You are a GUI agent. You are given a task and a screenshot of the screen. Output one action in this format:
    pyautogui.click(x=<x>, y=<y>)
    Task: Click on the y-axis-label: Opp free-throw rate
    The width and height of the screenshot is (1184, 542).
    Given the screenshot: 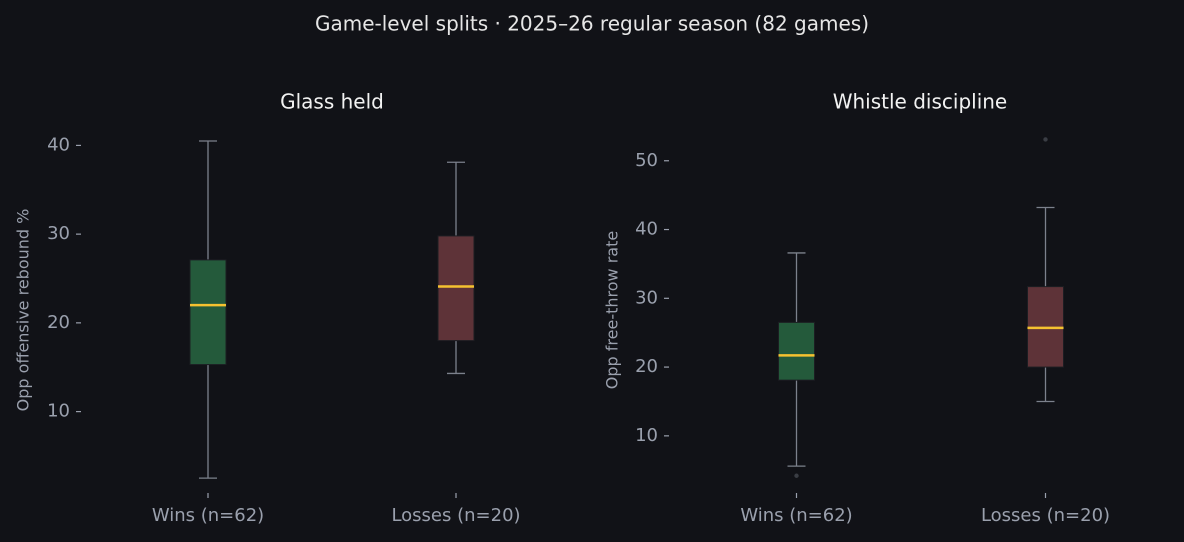 What is the action you would take?
    pyautogui.click(x=612, y=310)
    